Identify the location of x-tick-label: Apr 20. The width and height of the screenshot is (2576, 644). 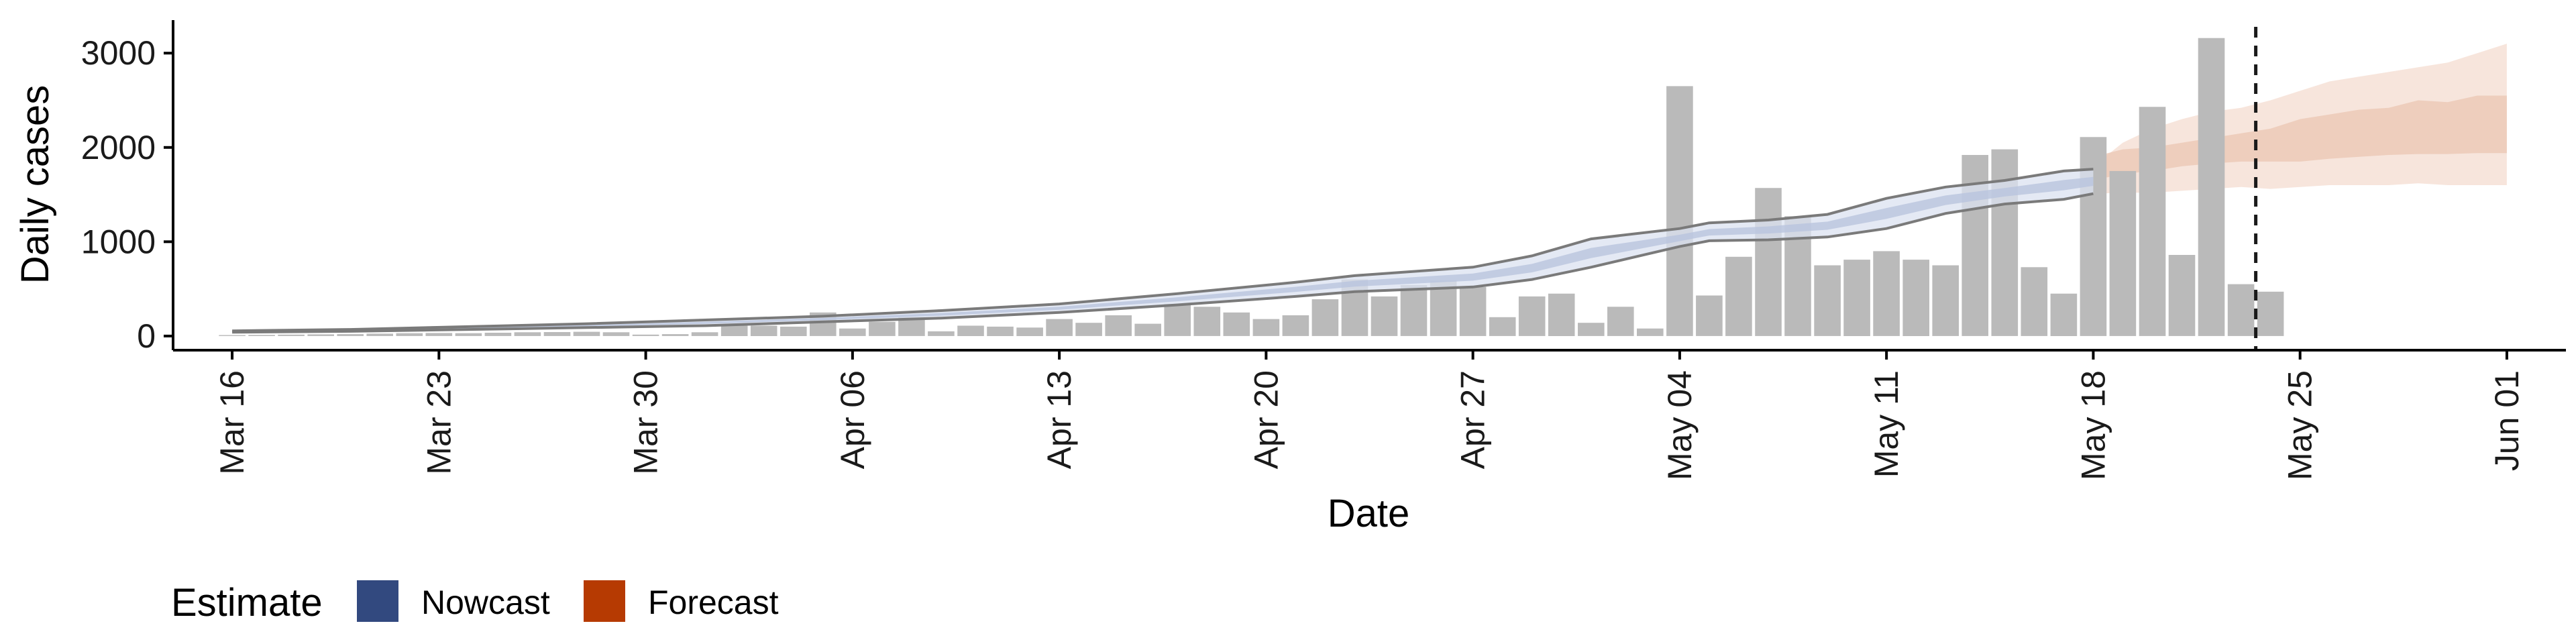
(1266, 419).